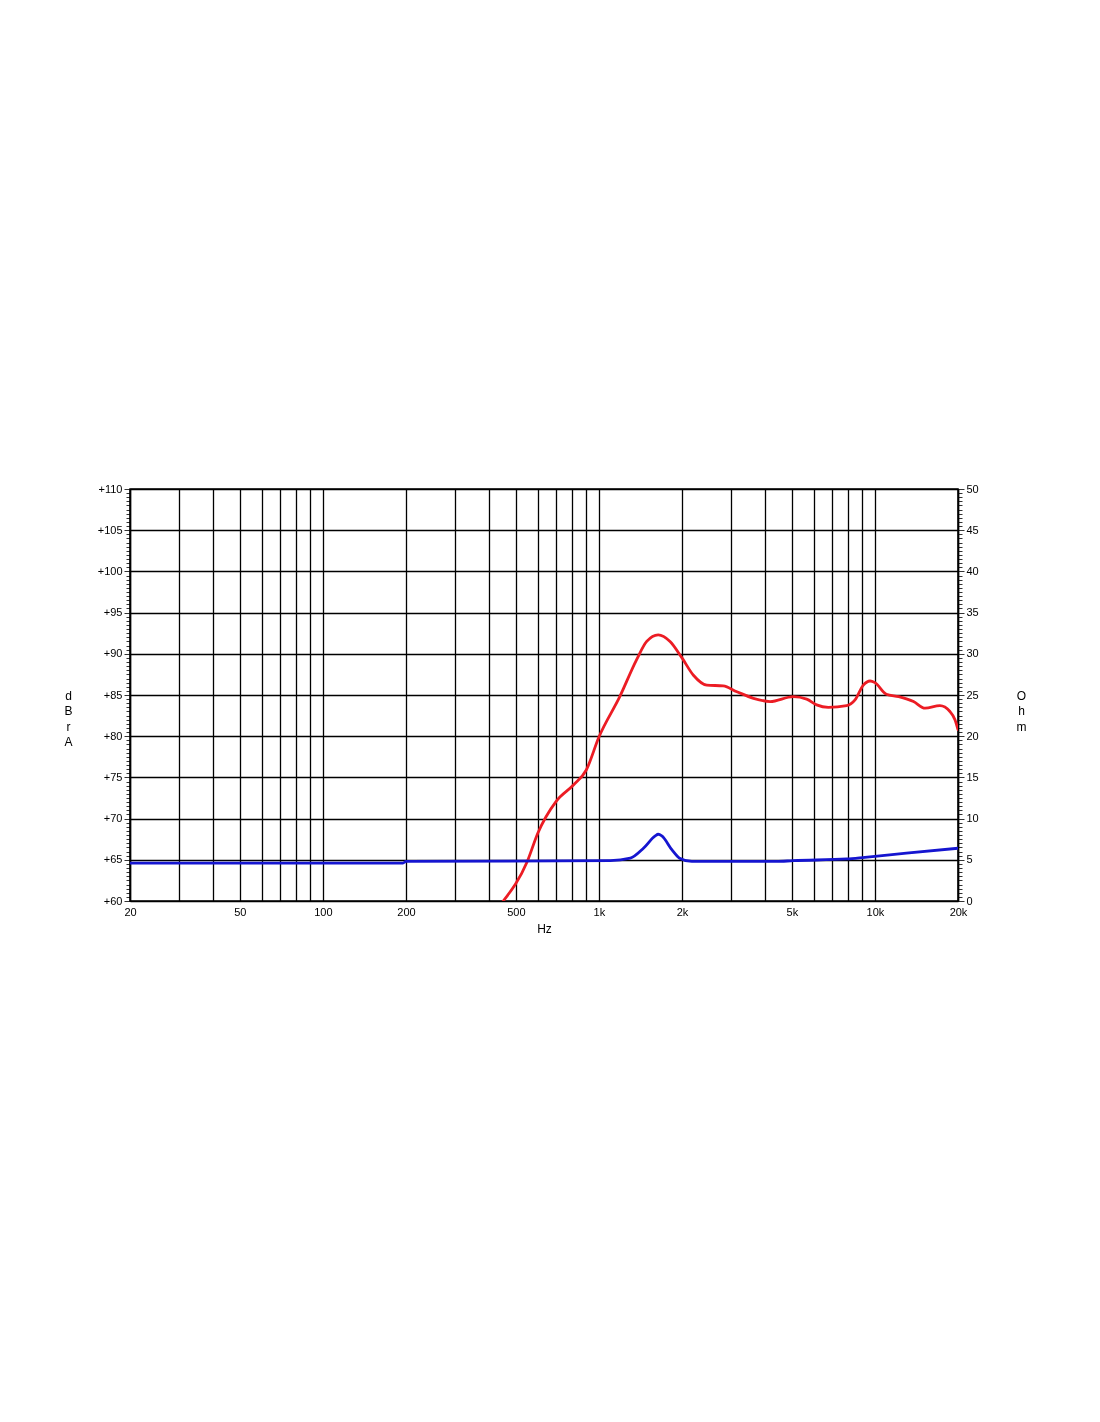 This screenshot has height=1422, width=1100. What do you see at coordinates (110, 570) in the screenshot?
I see `y-tick-label: +100` at bounding box center [110, 570].